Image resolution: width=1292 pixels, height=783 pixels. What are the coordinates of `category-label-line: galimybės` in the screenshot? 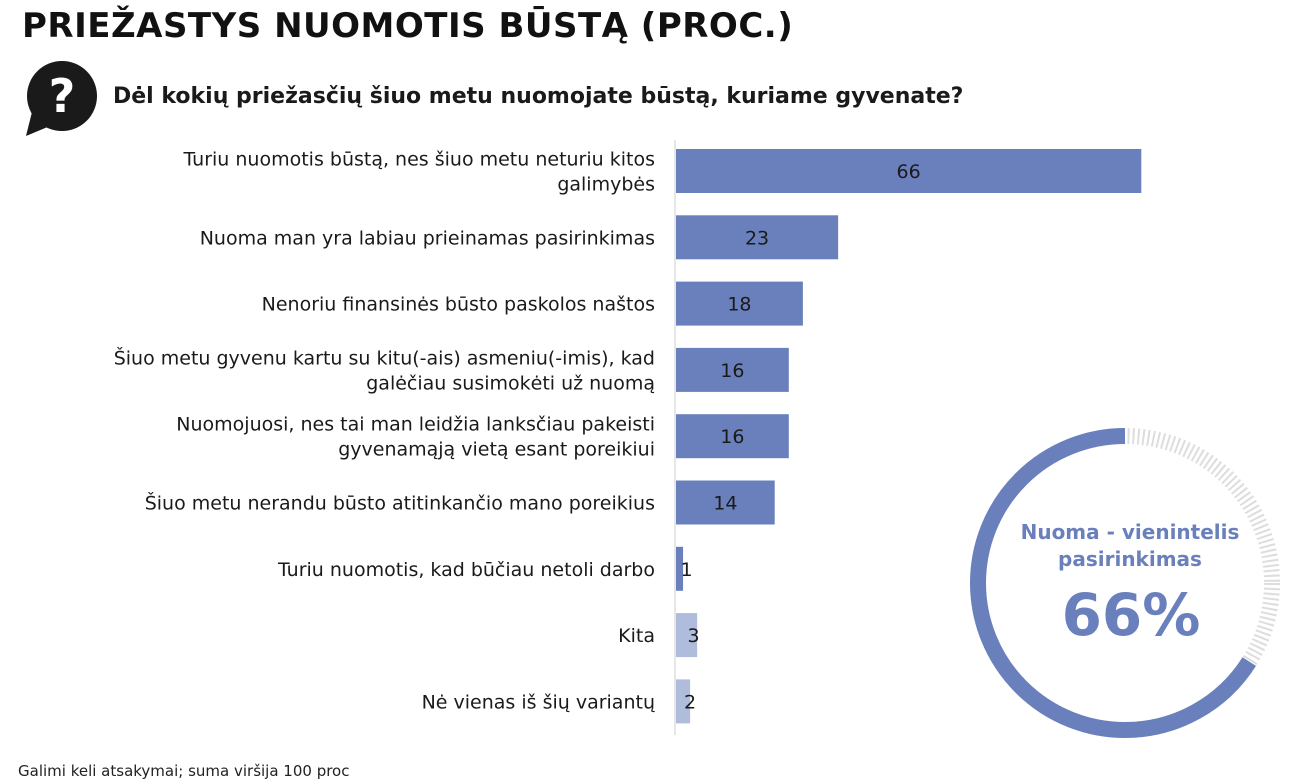 It's located at (606, 185).